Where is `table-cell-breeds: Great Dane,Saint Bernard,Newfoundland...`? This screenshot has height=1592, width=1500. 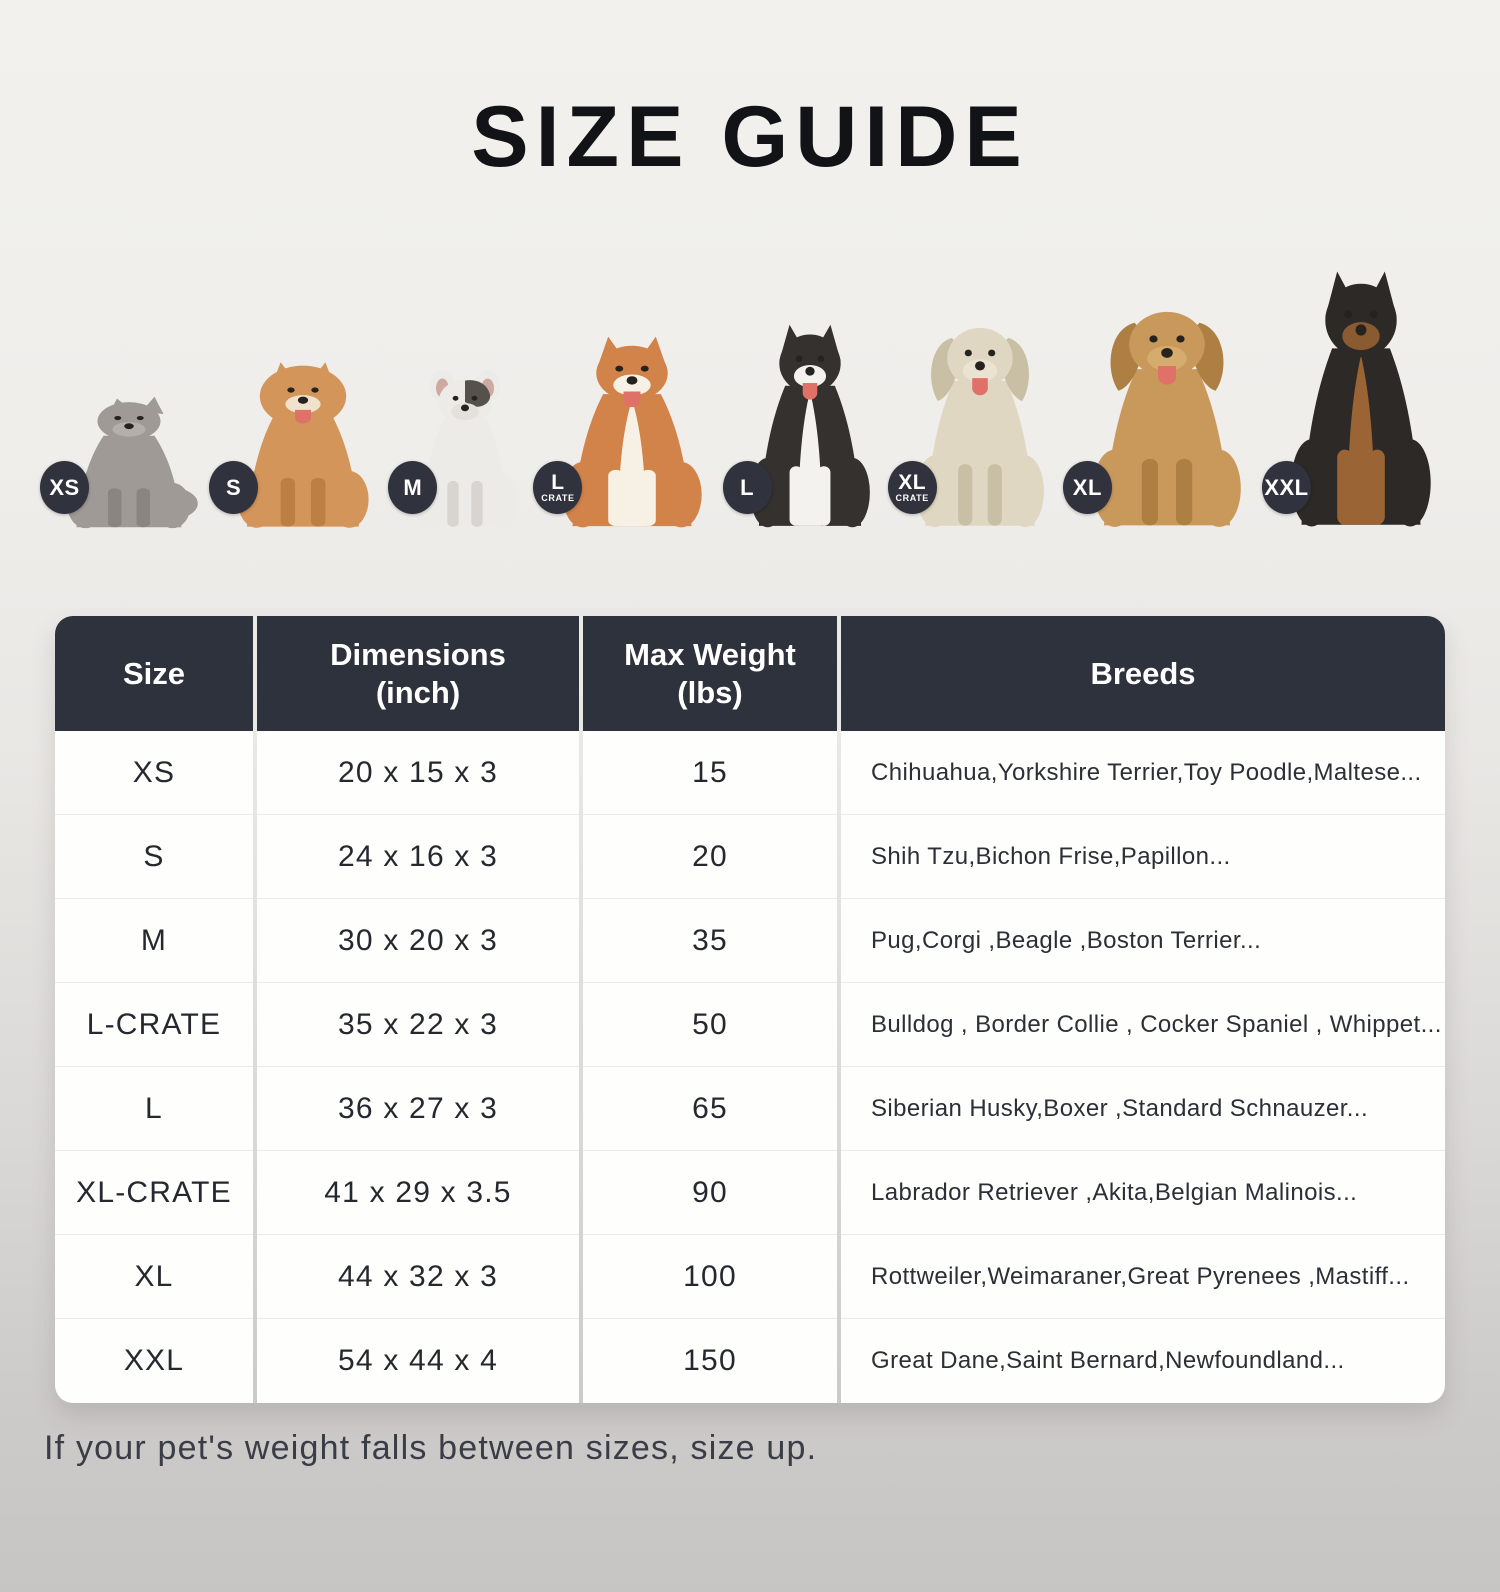
table-cell-breeds: Great Dane,Saint Bernard,Newfoundland... is located at coordinates (1143, 1361).